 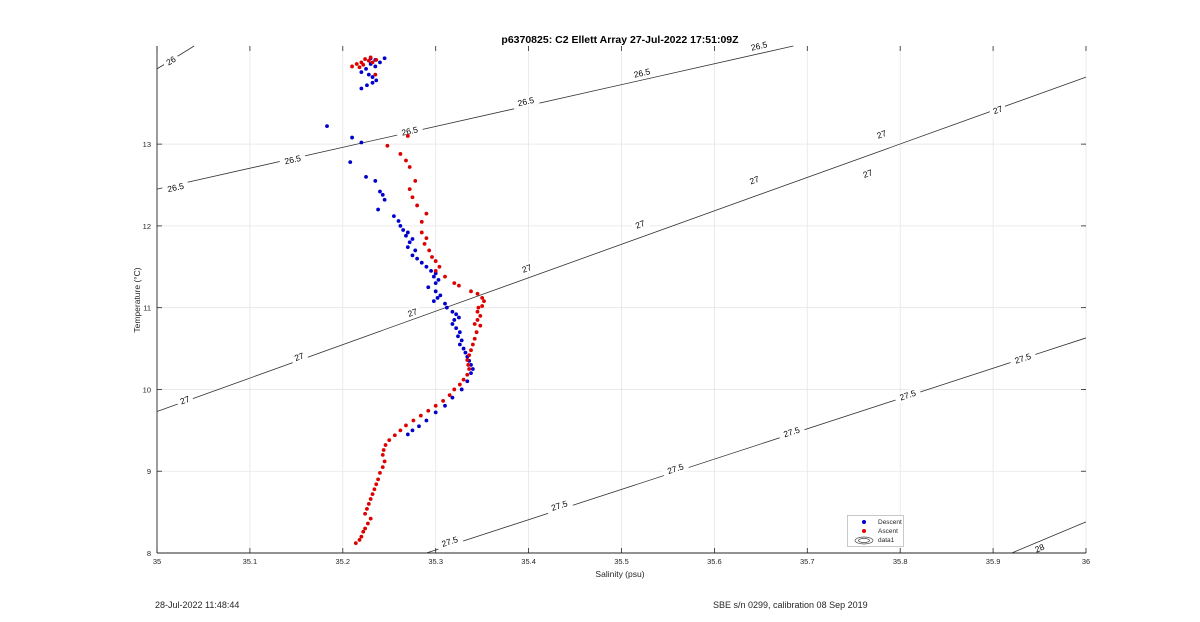 What do you see at coordinates (807, 561) in the screenshot?
I see `x-tick-label: 35.7` at bounding box center [807, 561].